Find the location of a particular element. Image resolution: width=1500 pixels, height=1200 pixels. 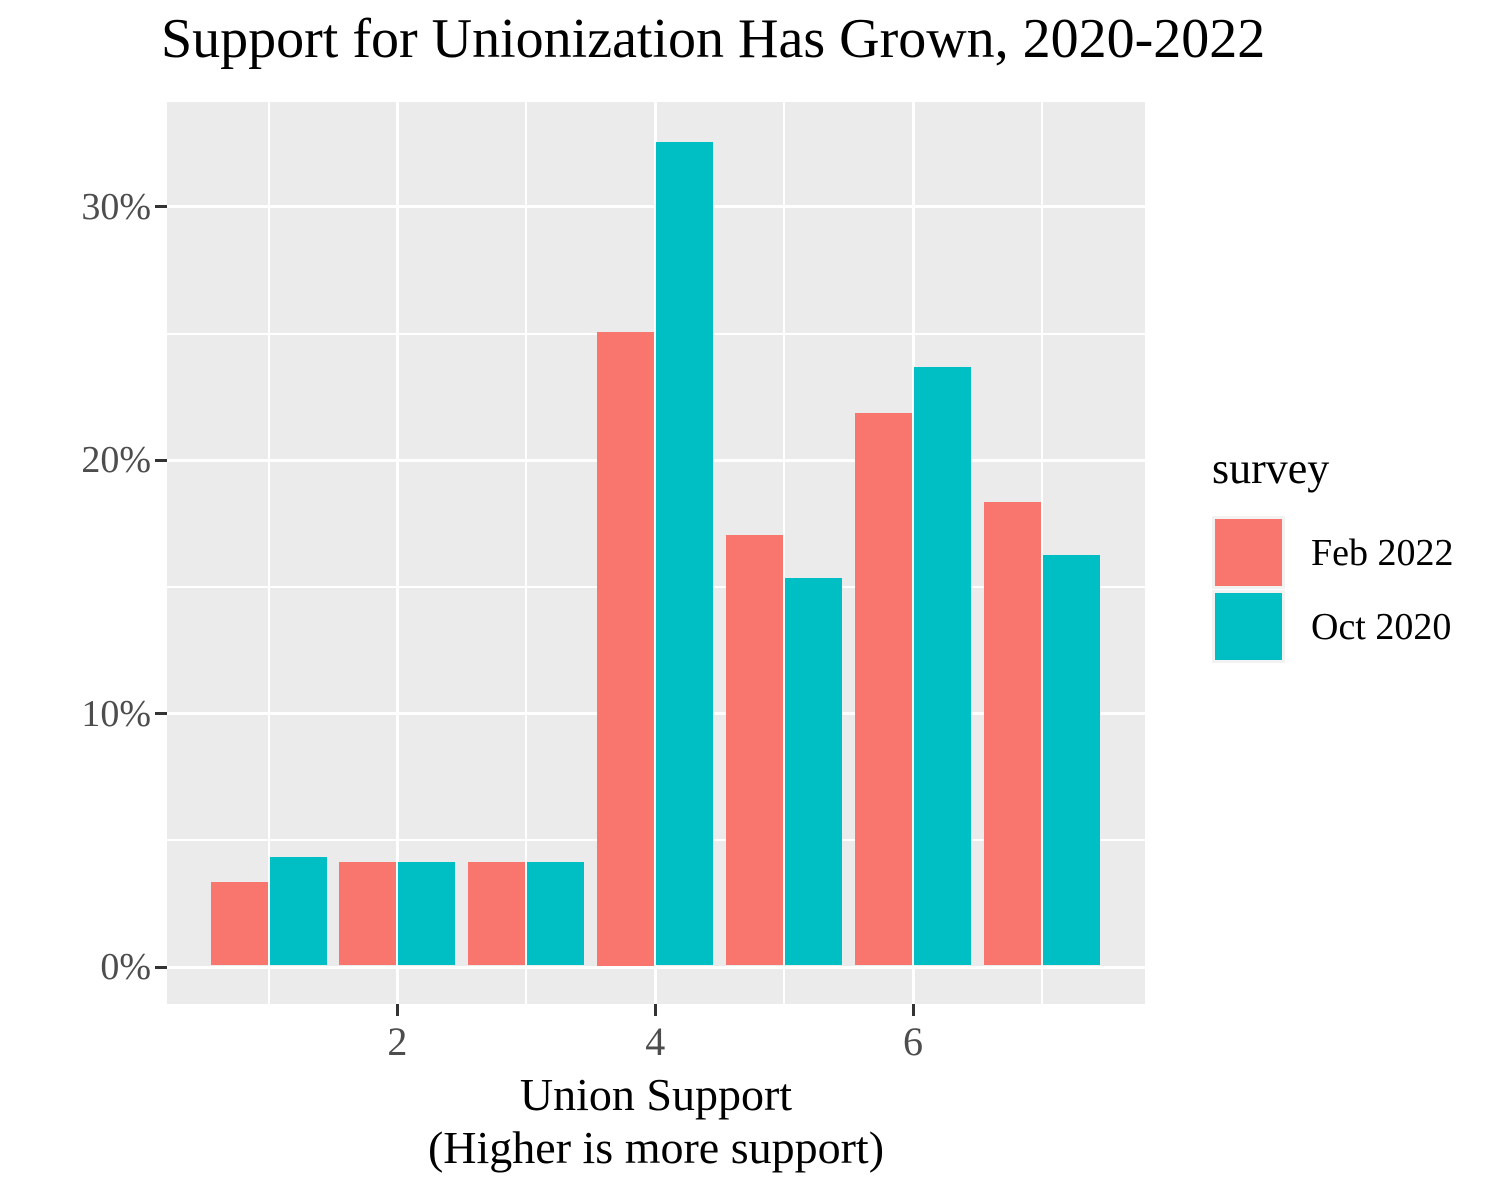

x-axis-title-line1: Union Support is located at coordinates (656, 1094).